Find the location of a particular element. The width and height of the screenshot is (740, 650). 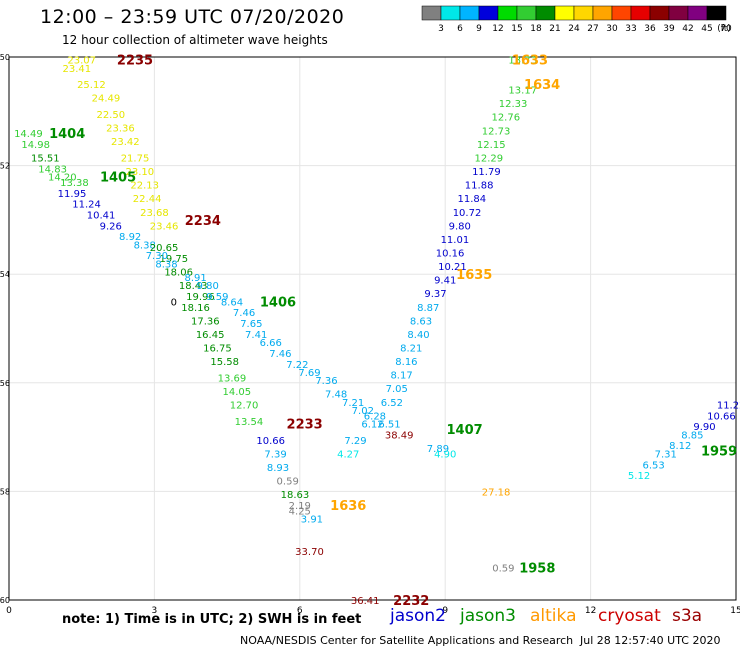

data-point: 8.87 is located at coordinates (428, 308).